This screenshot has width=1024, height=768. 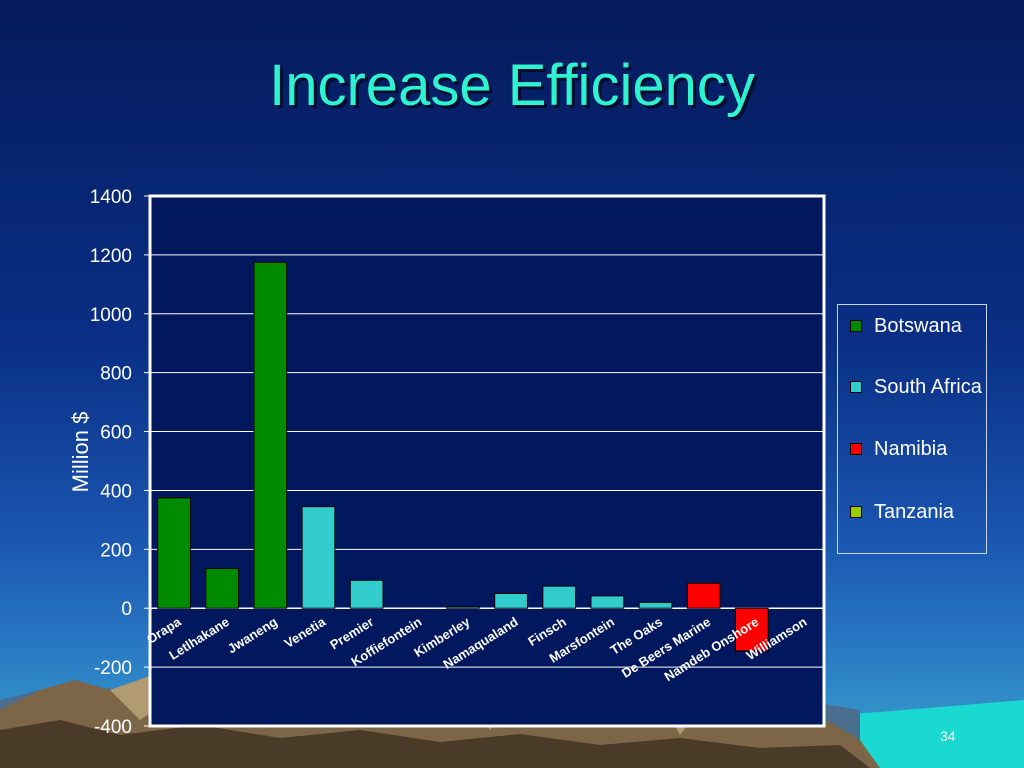 What do you see at coordinates (116, 374) in the screenshot?
I see `y-tick-label: 800` at bounding box center [116, 374].